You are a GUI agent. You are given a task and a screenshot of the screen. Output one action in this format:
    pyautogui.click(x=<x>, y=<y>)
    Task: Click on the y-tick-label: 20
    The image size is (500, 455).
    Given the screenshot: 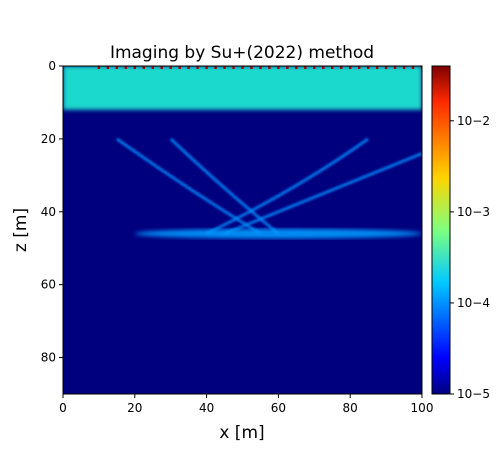 What is the action you would take?
    pyautogui.click(x=48, y=139)
    